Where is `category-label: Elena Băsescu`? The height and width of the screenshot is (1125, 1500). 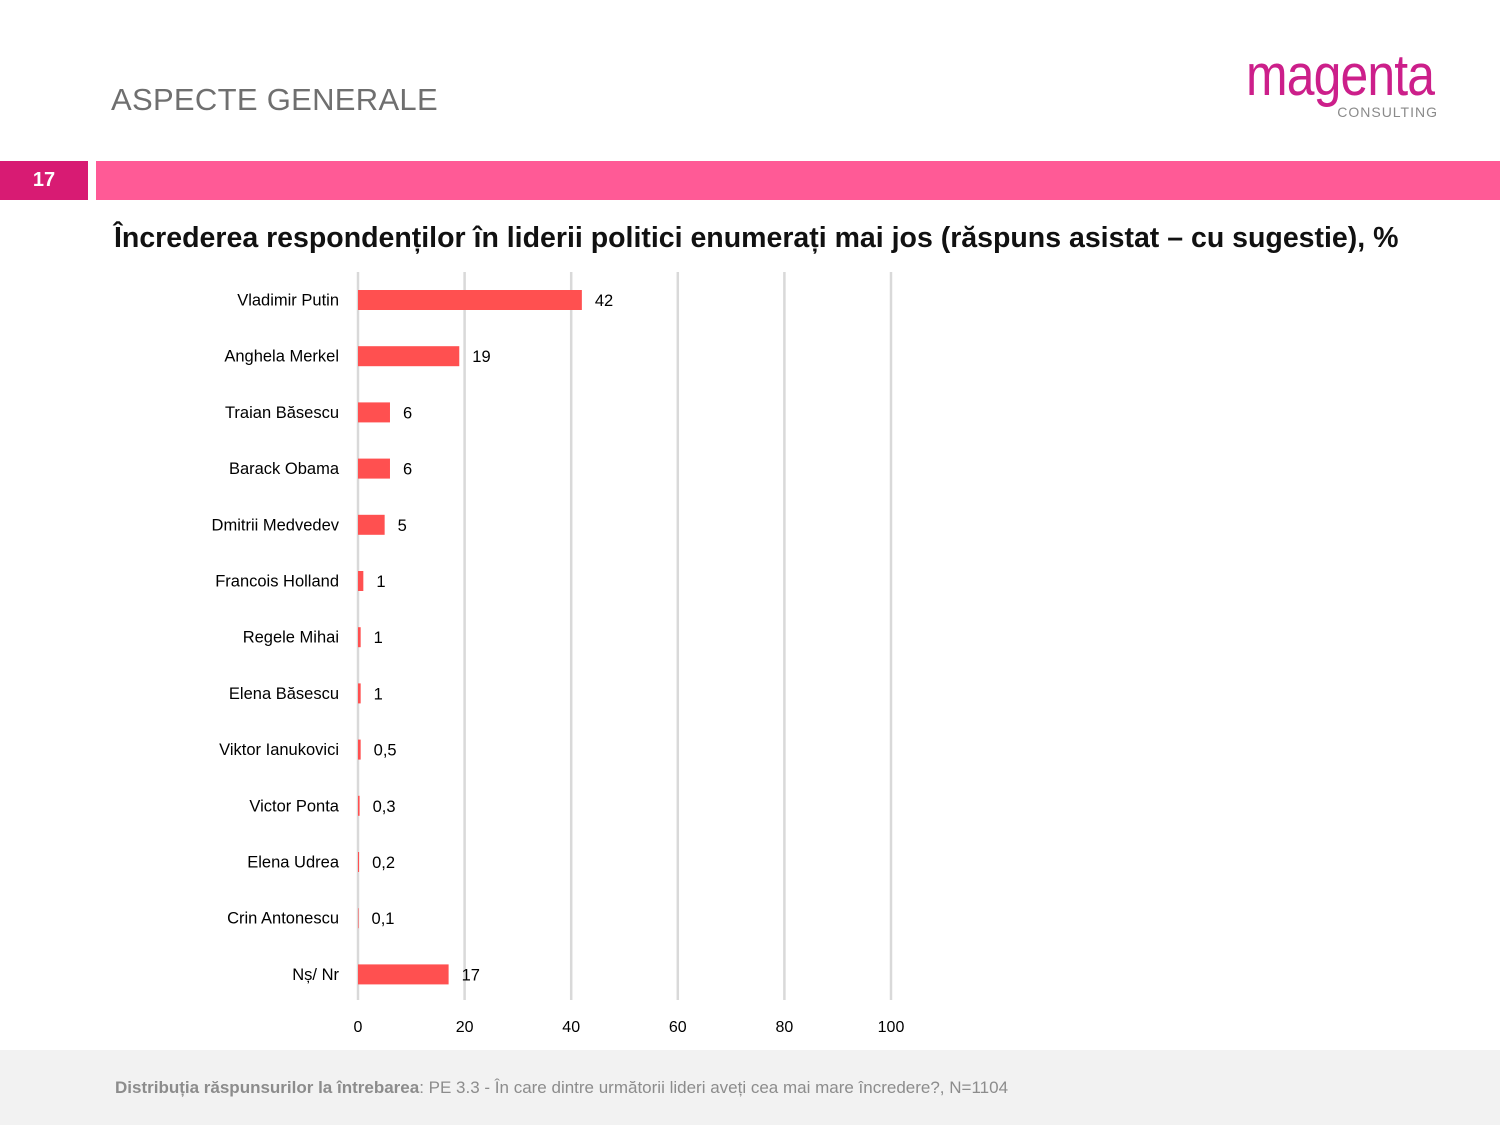
category-label: Elena Băsescu is located at coordinates (284, 694).